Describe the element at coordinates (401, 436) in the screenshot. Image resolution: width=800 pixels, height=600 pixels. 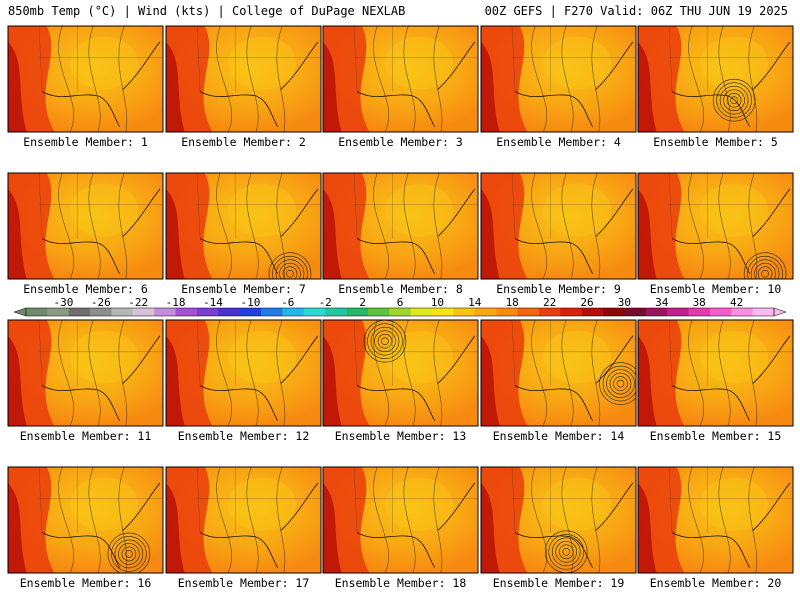
I see `ensemble-member-label: Ensemble Member: 13` at that location.